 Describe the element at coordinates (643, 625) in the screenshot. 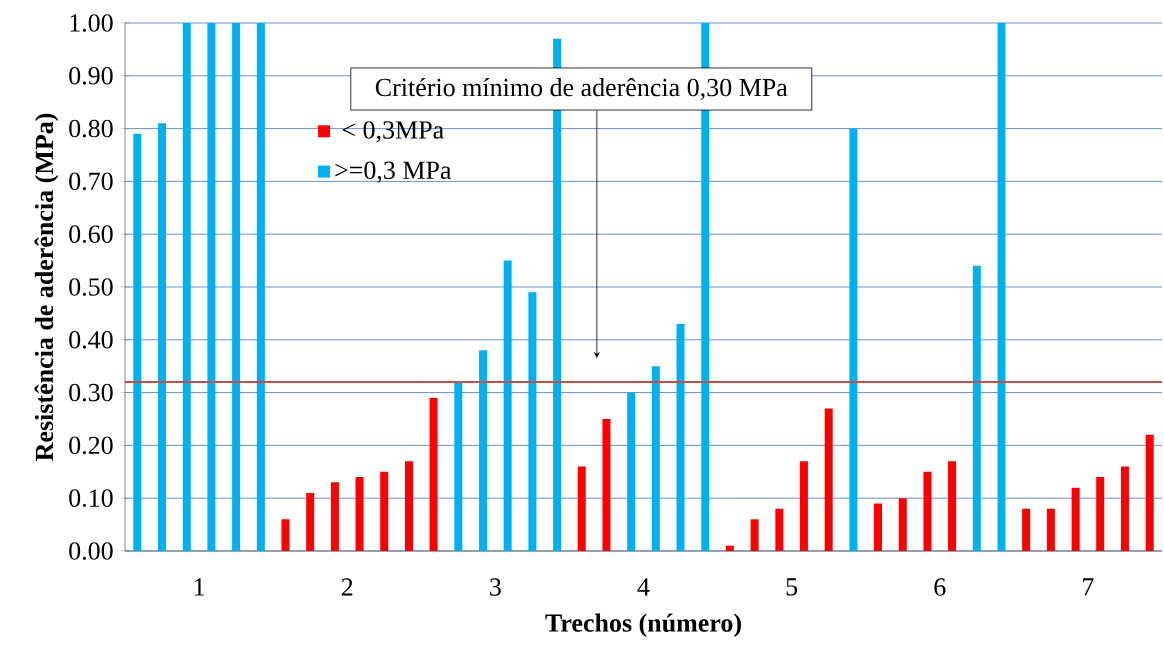

I see `x-axis-title: Trechos (número)` at that location.